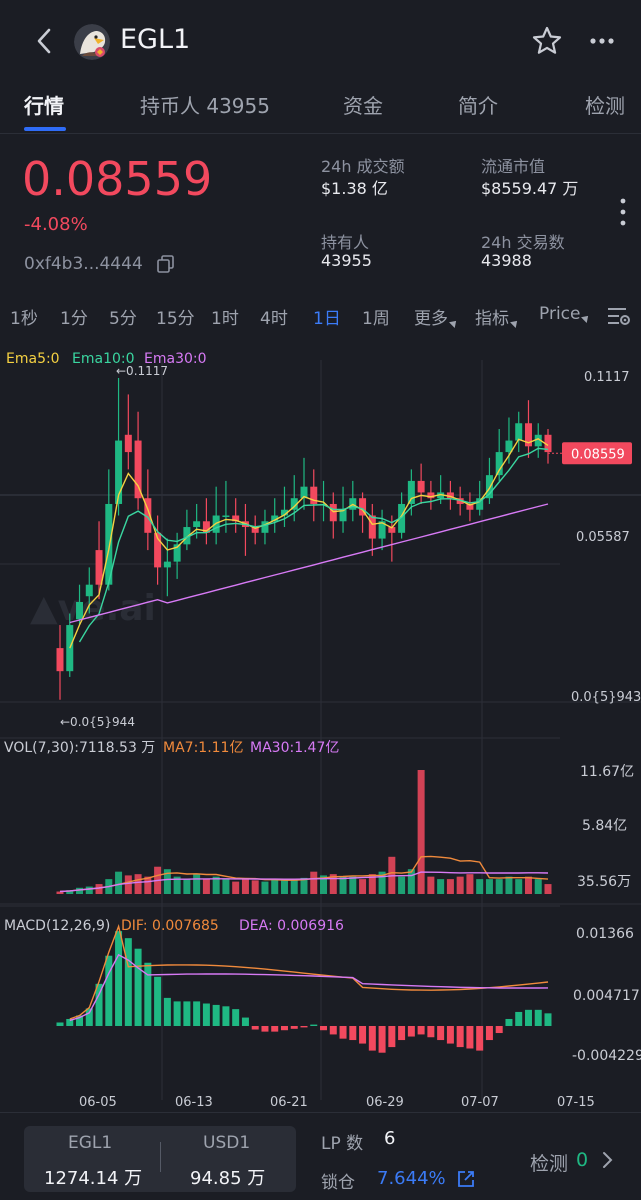 The width and height of the screenshot is (641, 1200). I want to click on more-timeframes-dropdown: 更多, so click(436, 316).